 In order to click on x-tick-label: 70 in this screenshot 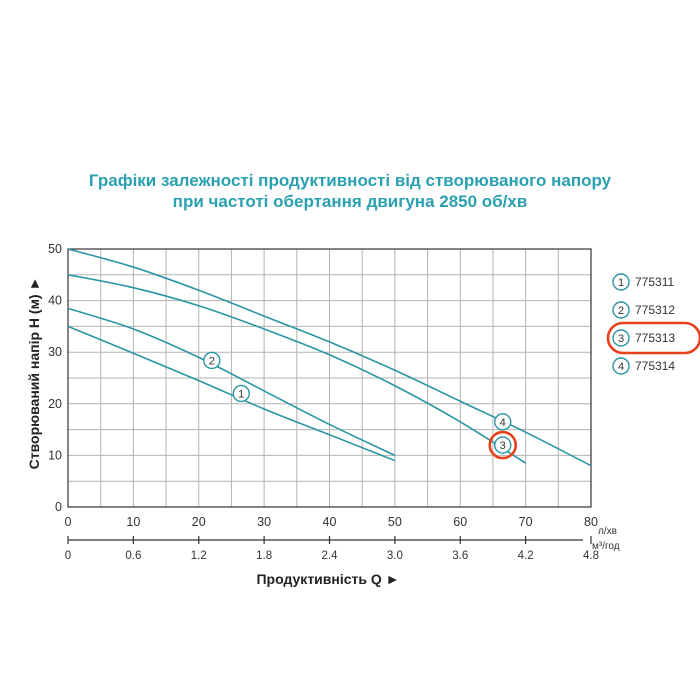, I will do `click(526, 522)`.